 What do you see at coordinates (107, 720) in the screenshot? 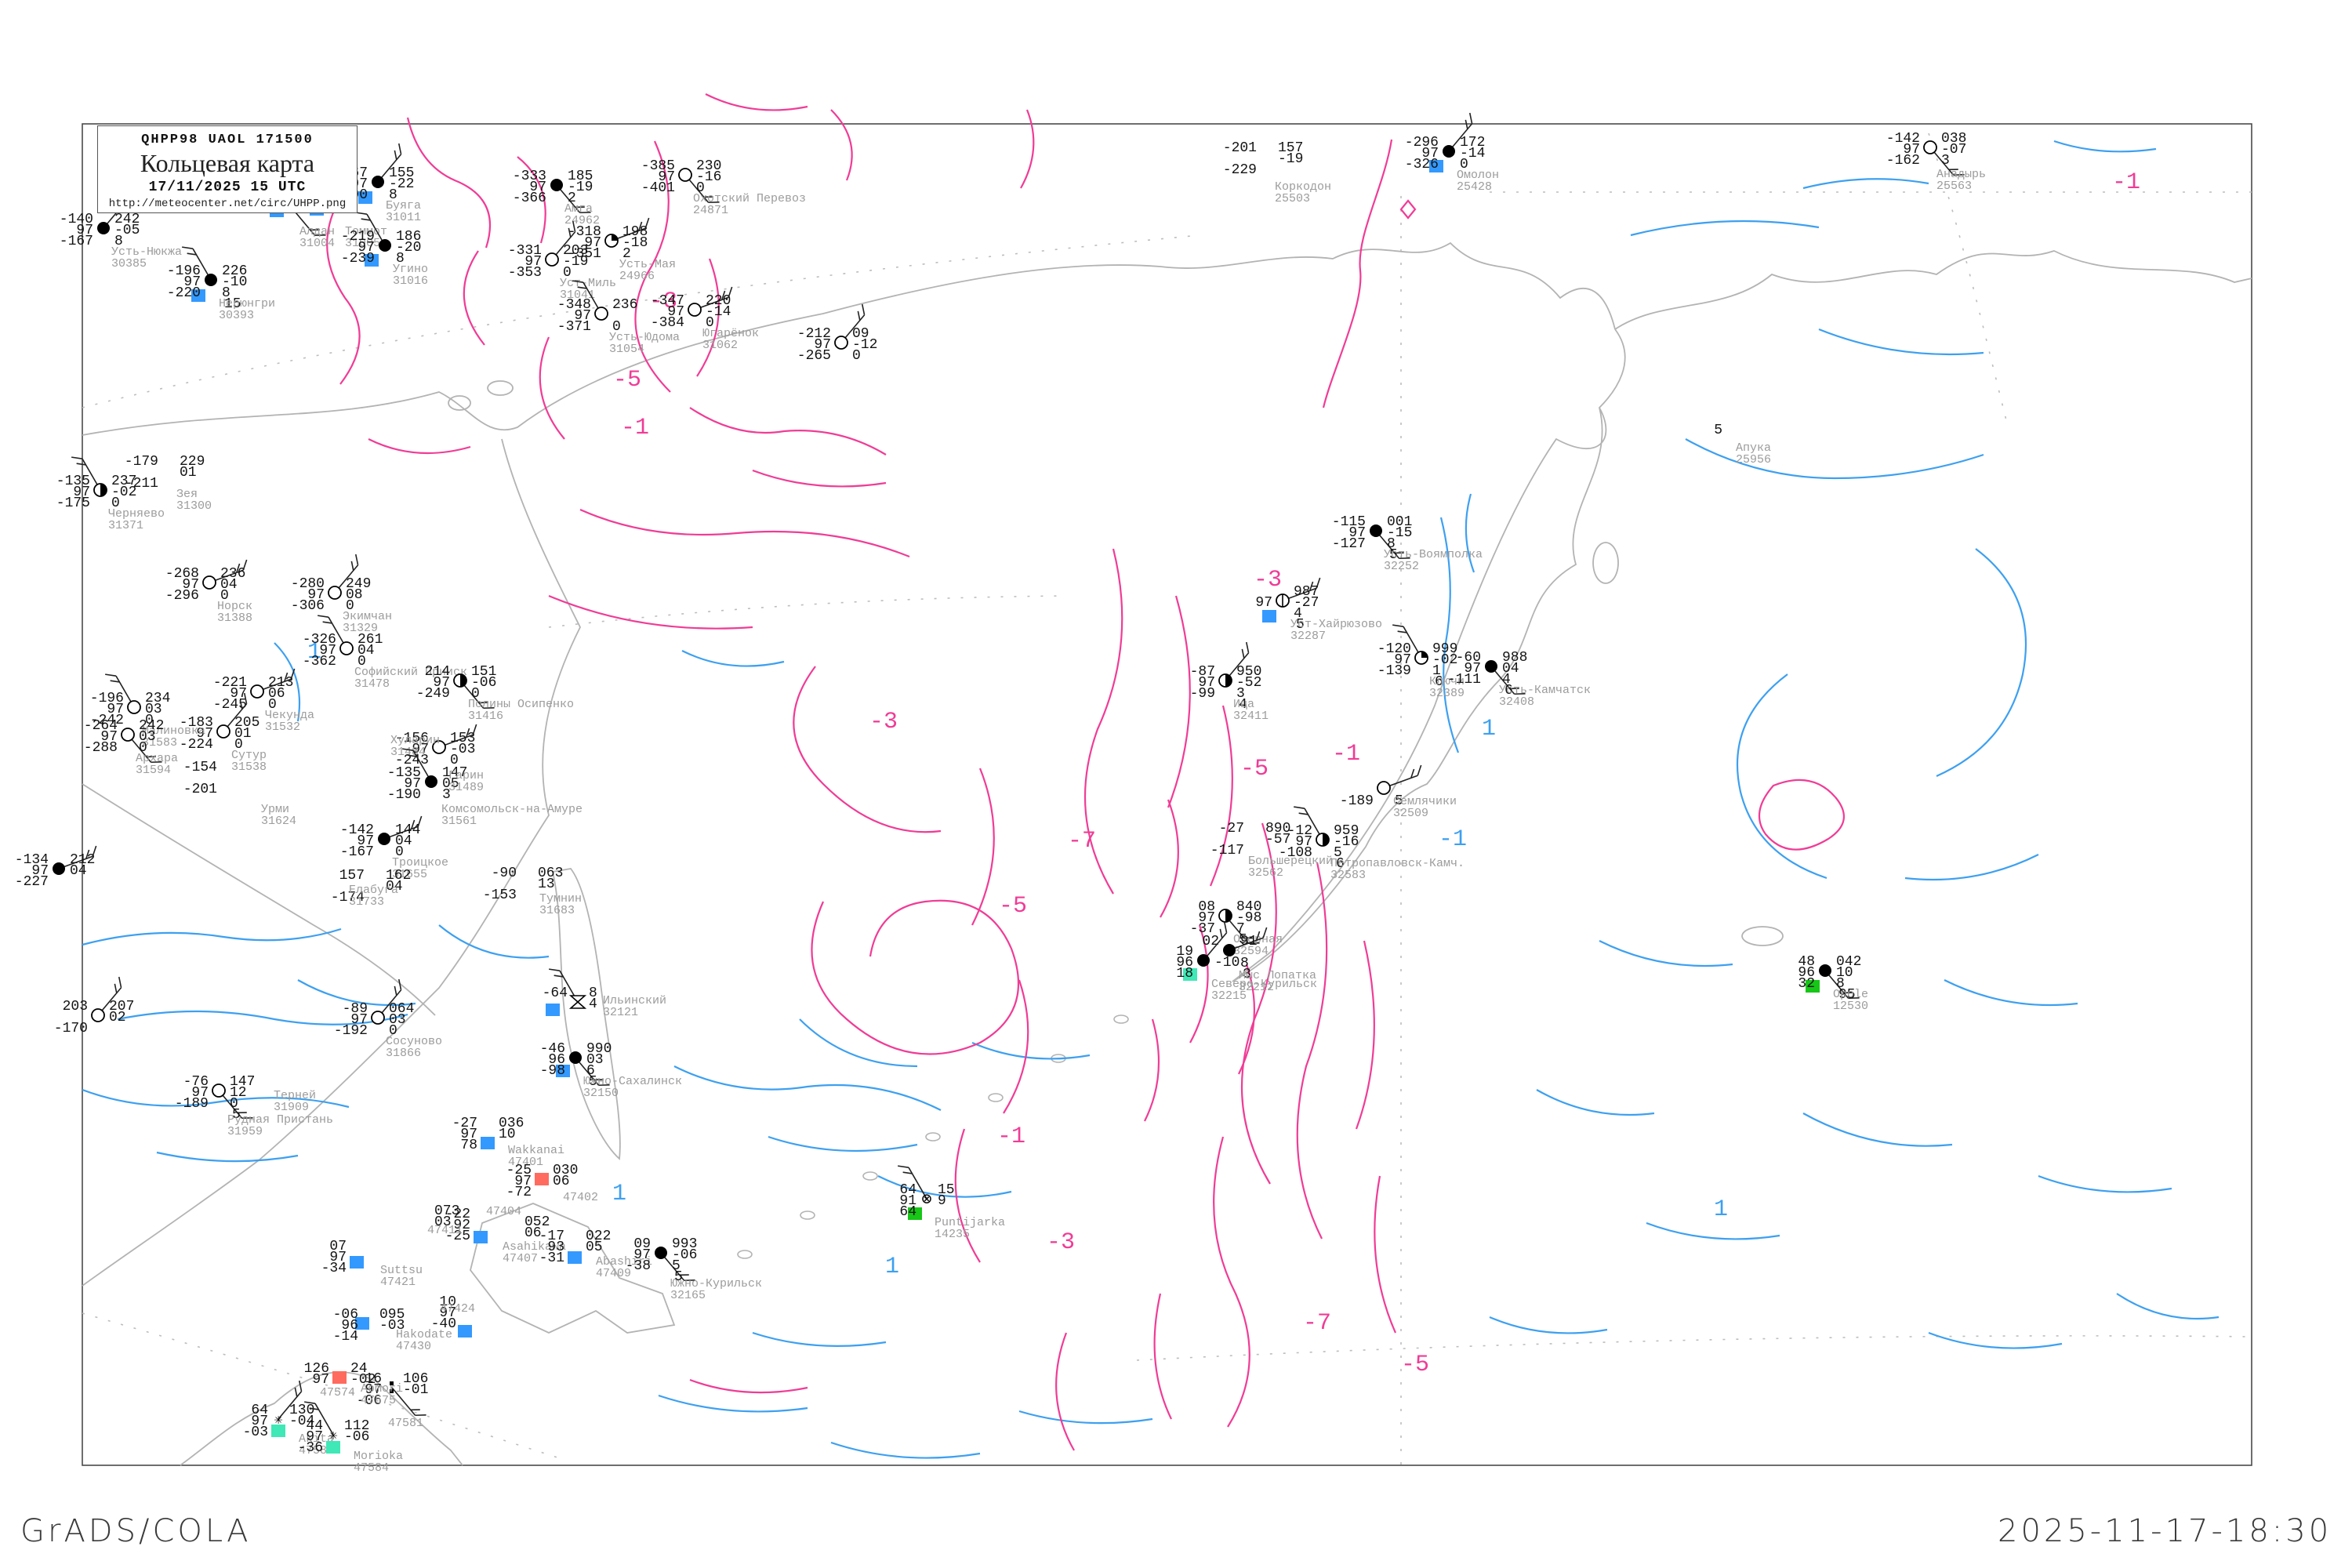
I see `value-bl: -242` at bounding box center [107, 720].